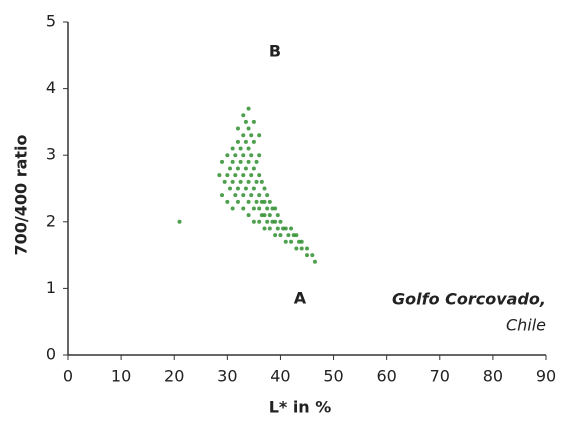 This screenshot has width=574, height=421. Describe the element at coordinates (300, 298) in the screenshot. I see `annotation: A` at that location.